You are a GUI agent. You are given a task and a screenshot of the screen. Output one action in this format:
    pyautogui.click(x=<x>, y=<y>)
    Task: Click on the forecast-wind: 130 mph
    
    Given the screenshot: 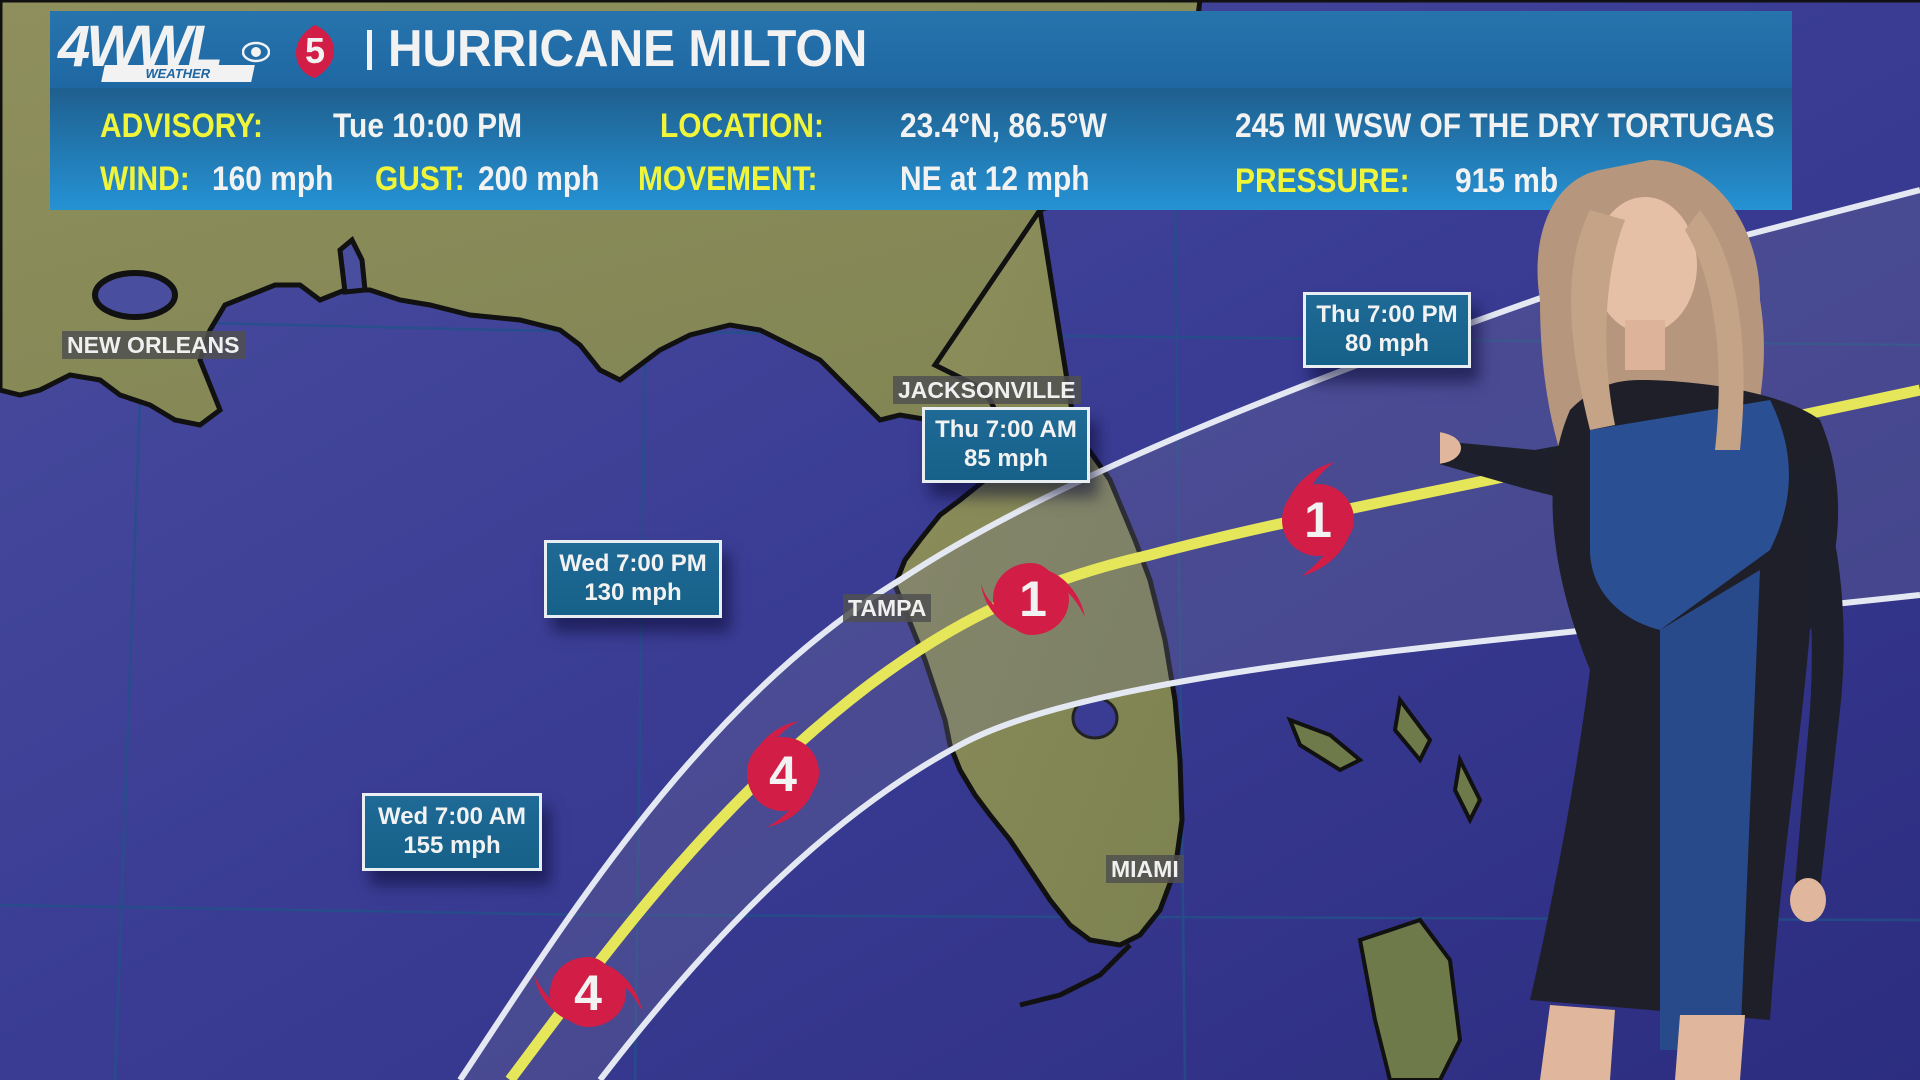 What is the action you would take?
    pyautogui.click(x=633, y=592)
    